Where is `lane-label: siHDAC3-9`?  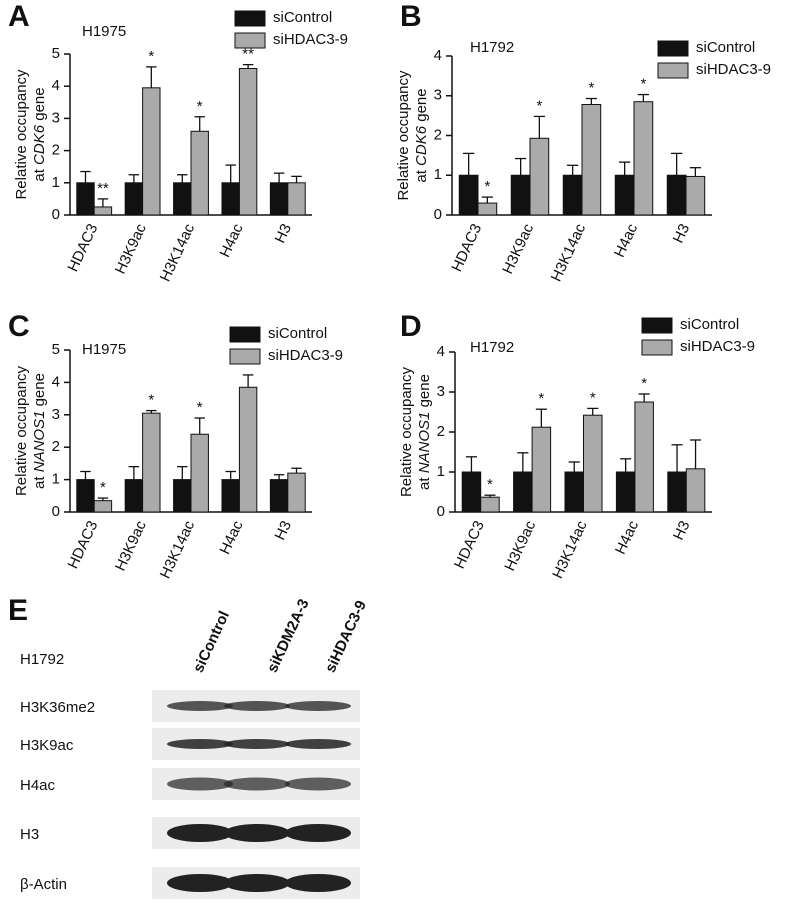 lane-label: siHDAC3-9 is located at coordinates (346, 636).